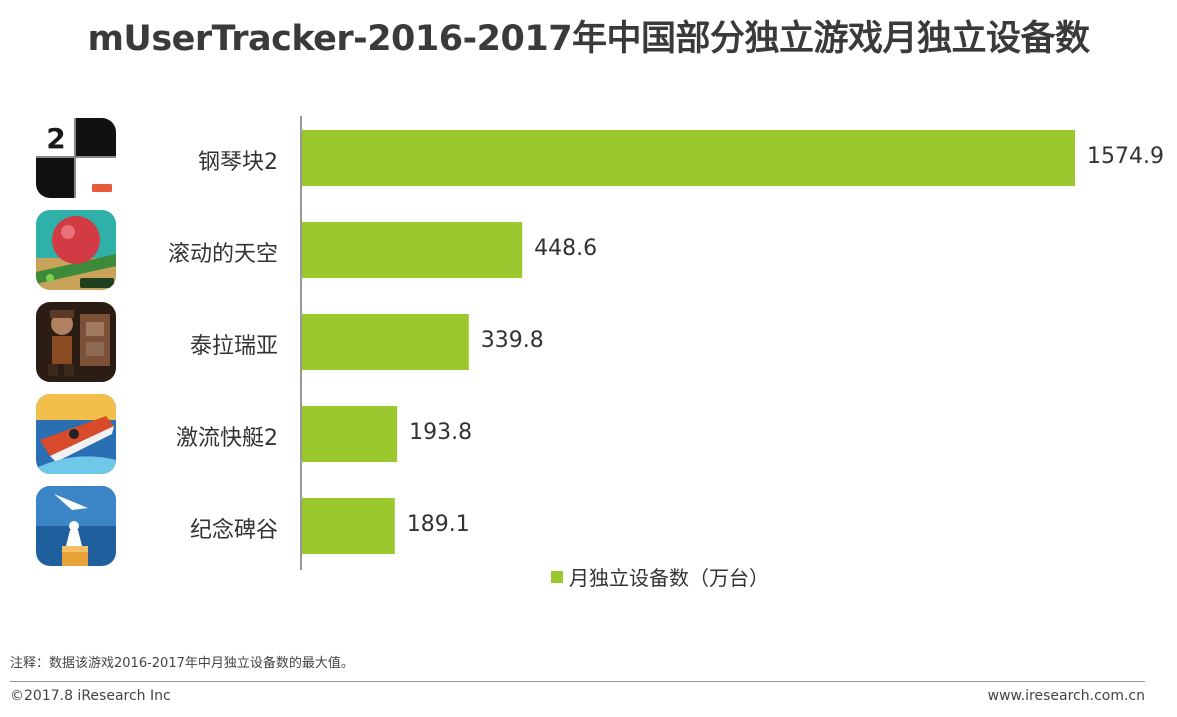 The height and width of the screenshot is (717, 1177). Describe the element at coordinates (441, 432) in the screenshot. I see `value-label: 193.8` at that location.